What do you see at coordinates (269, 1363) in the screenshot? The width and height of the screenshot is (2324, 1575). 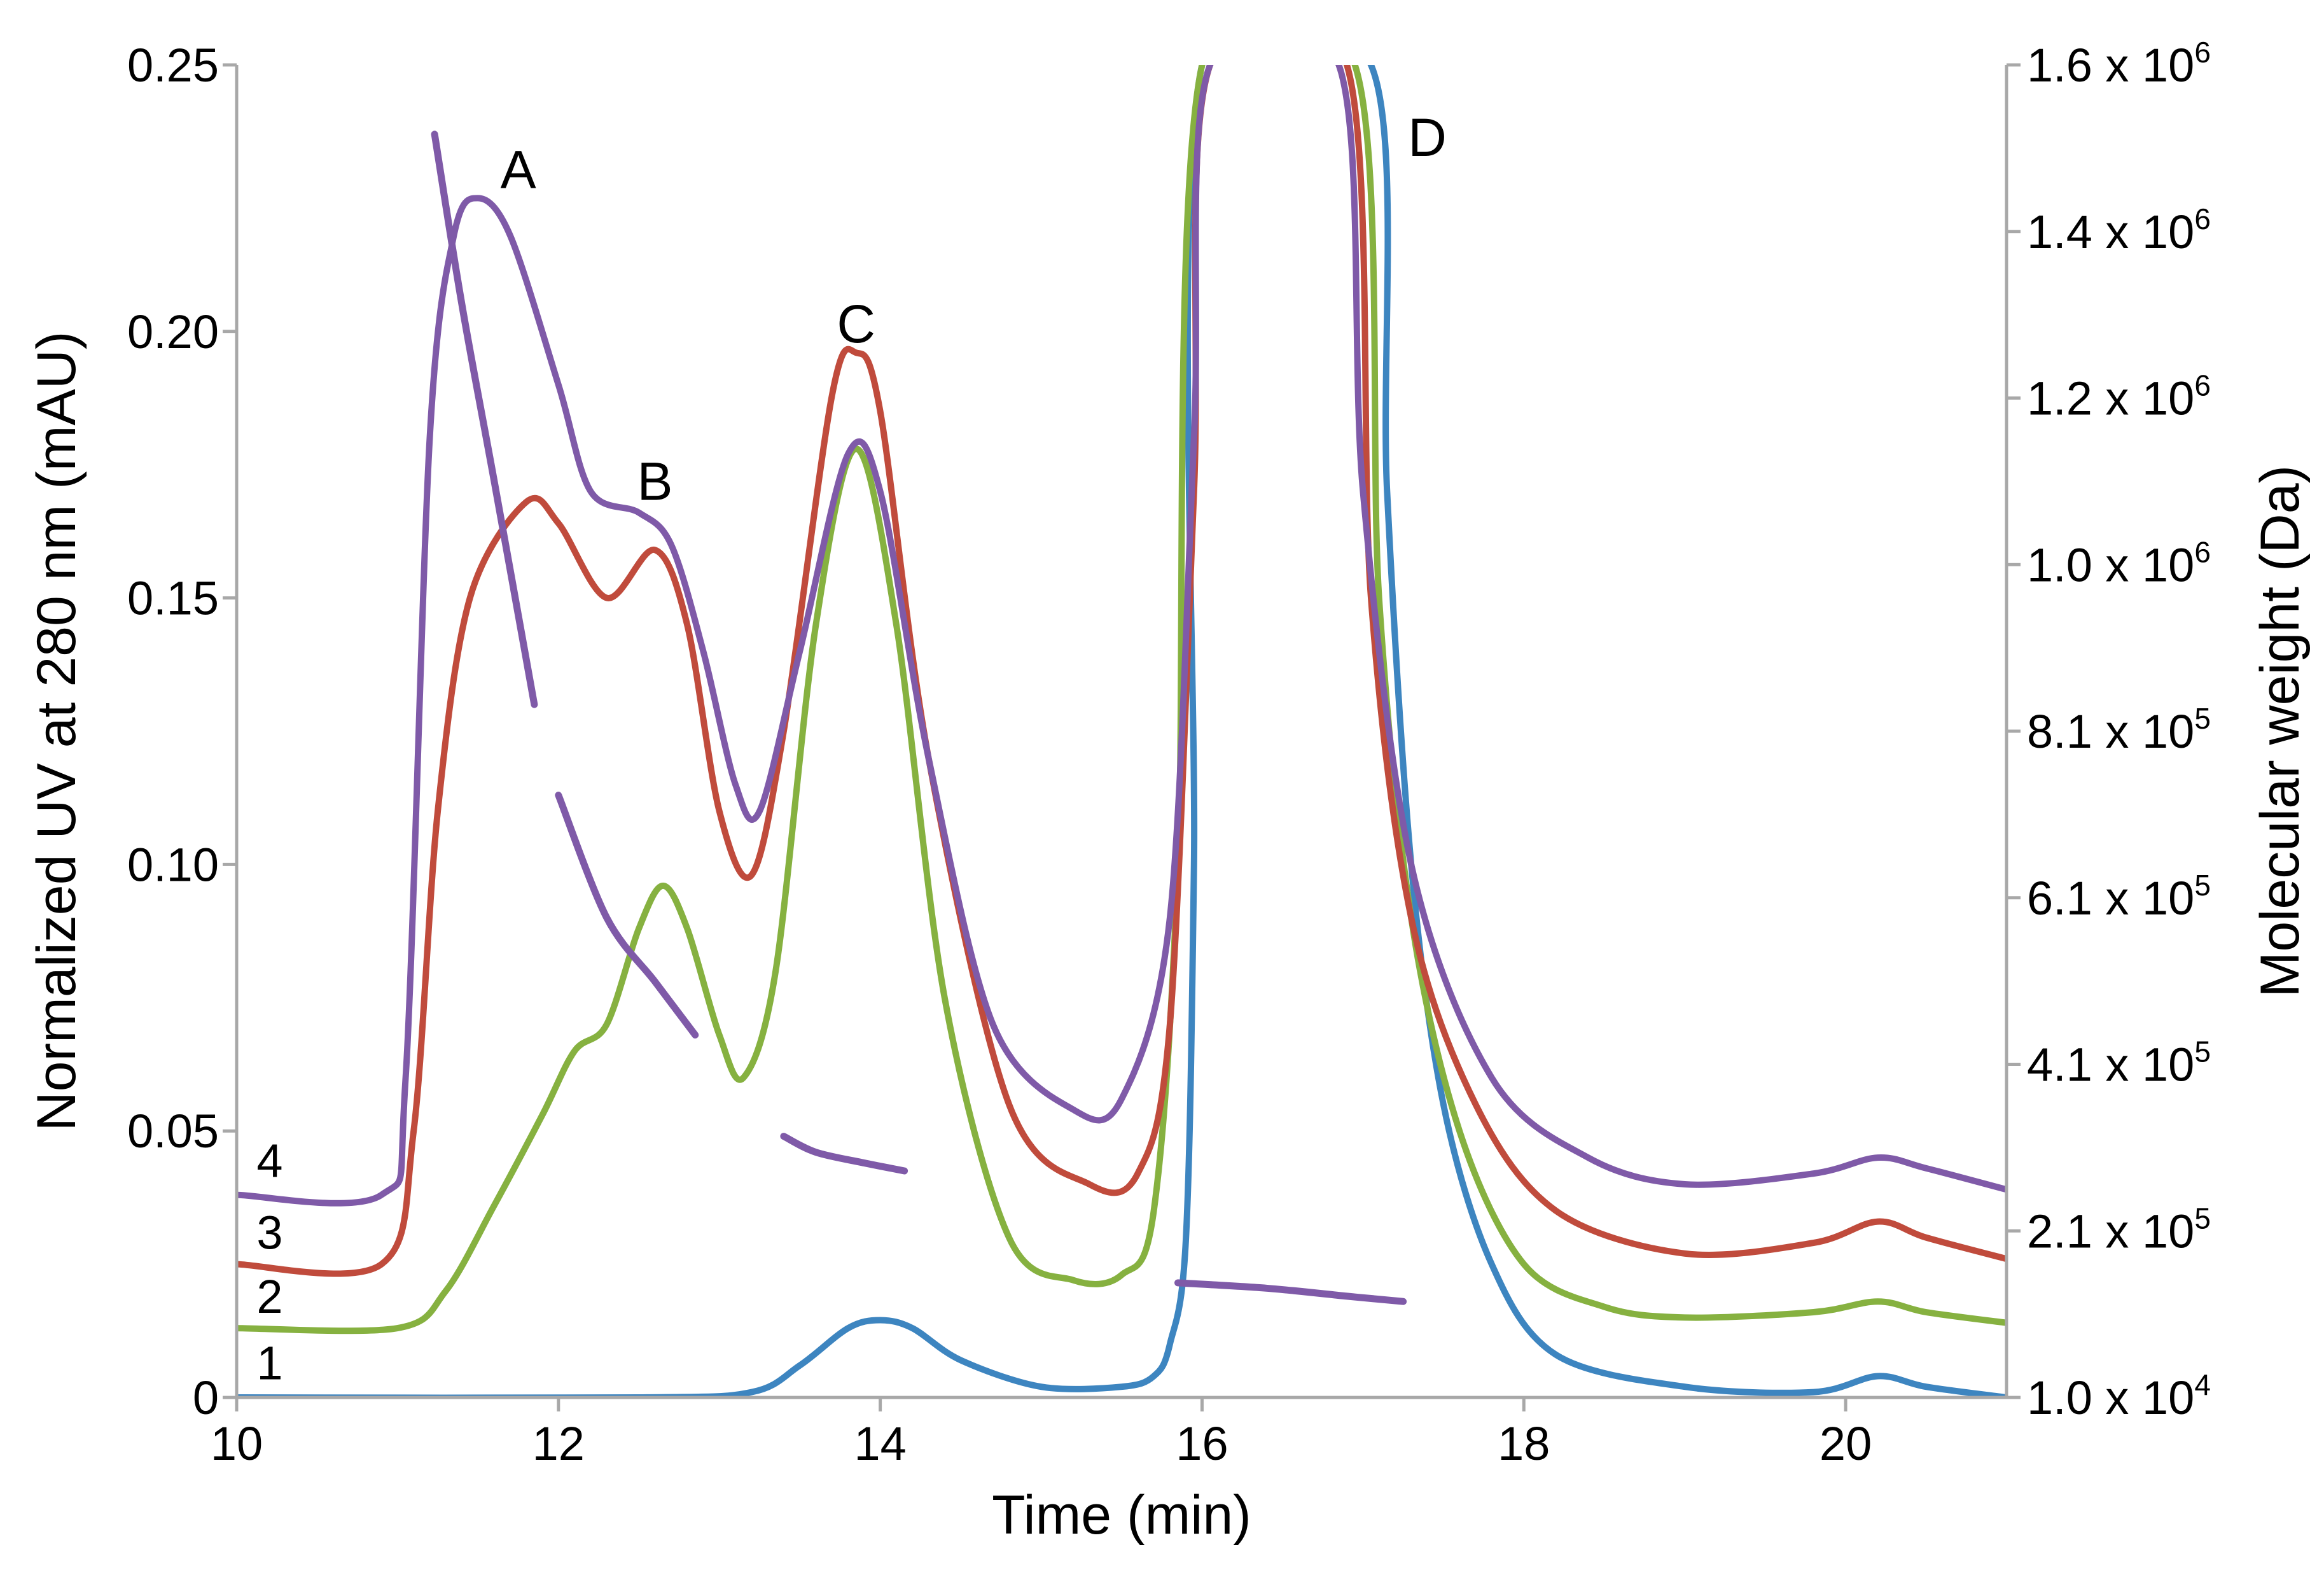 I see `trace-number-label-1: 1` at bounding box center [269, 1363].